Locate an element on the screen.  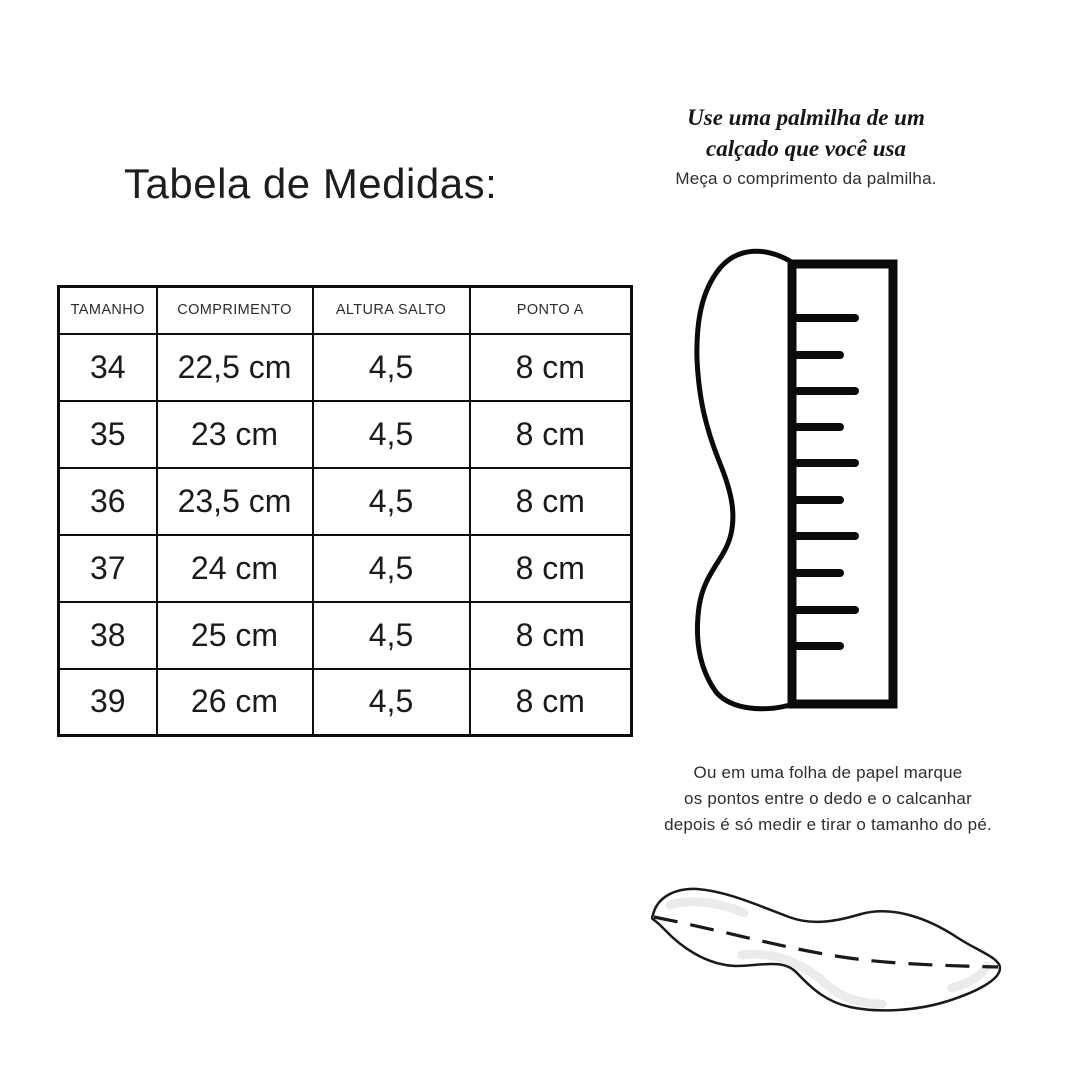
cell-size: 34 is located at coordinates (107, 367).